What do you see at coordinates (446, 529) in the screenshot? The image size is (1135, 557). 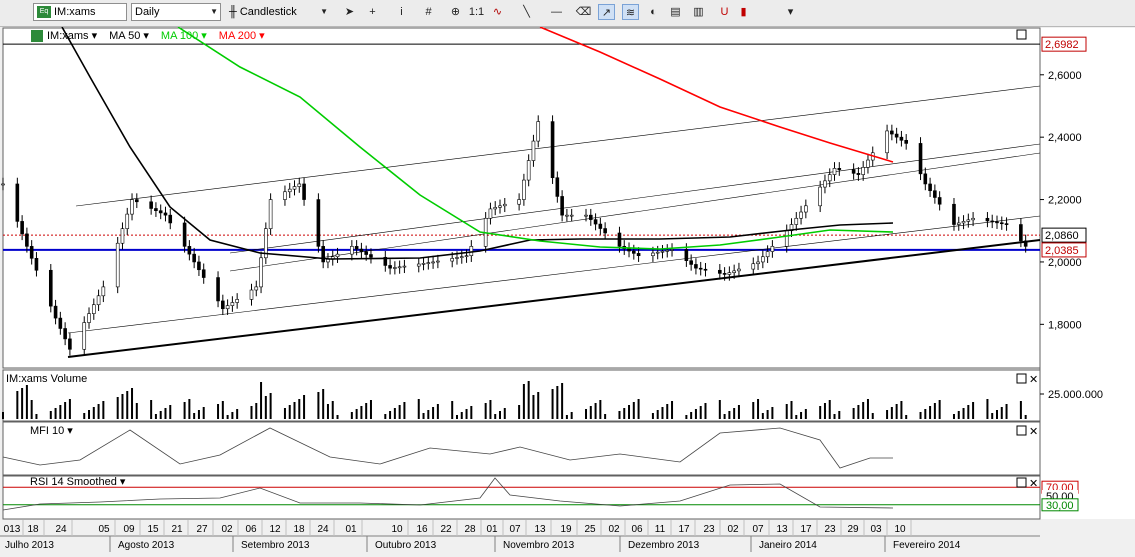 I see `x-day-label: 22` at bounding box center [446, 529].